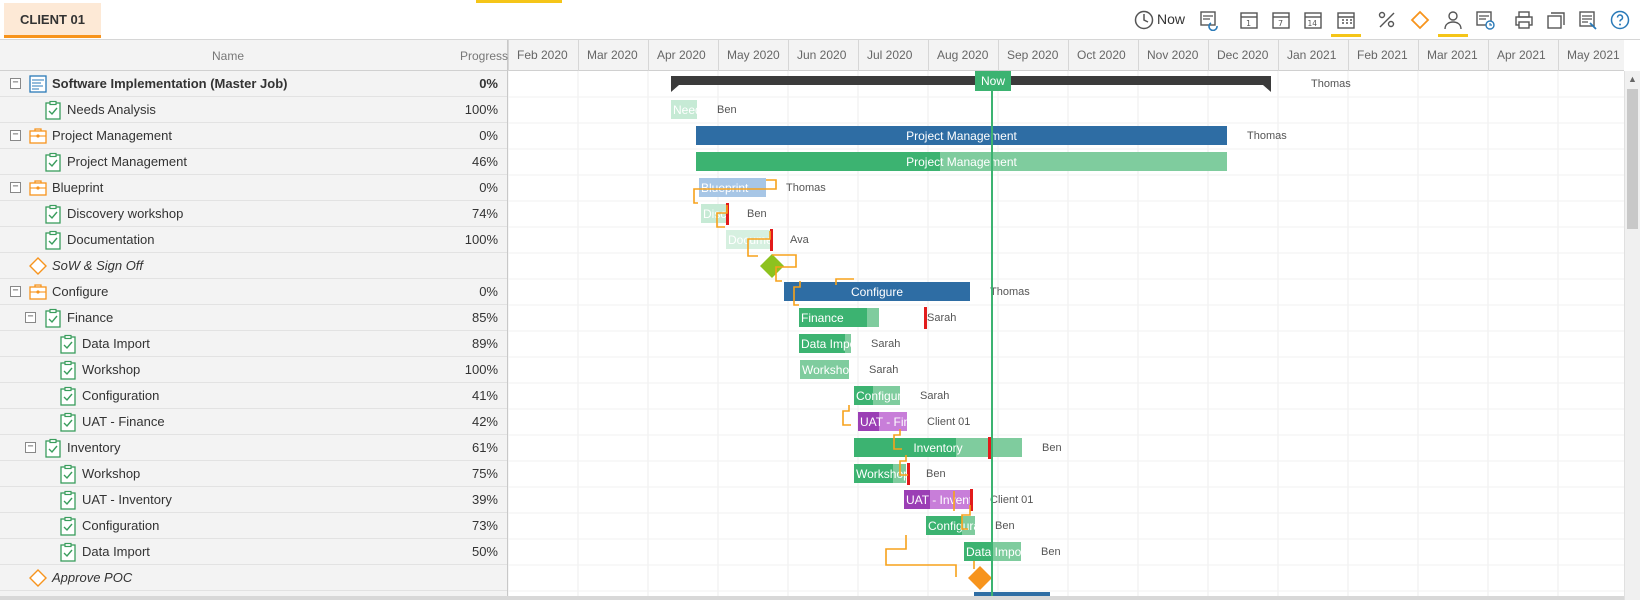  Describe the element at coordinates (253, 136) in the screenshot. I see `task-row: − Project Management 0%` at that location.